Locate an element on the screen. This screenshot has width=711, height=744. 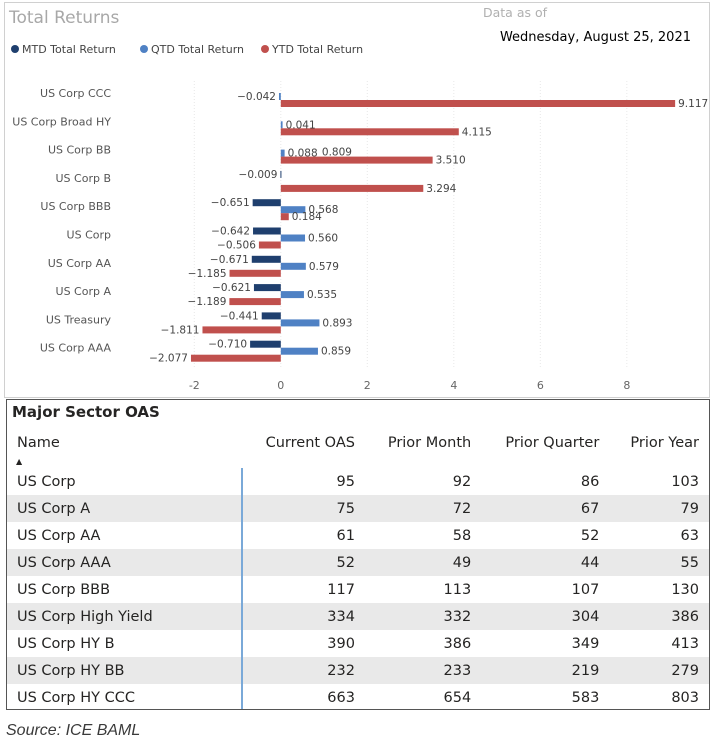
table-row: US Corp High Yield 334 332 304 386 is located at coordinates (358, 616).